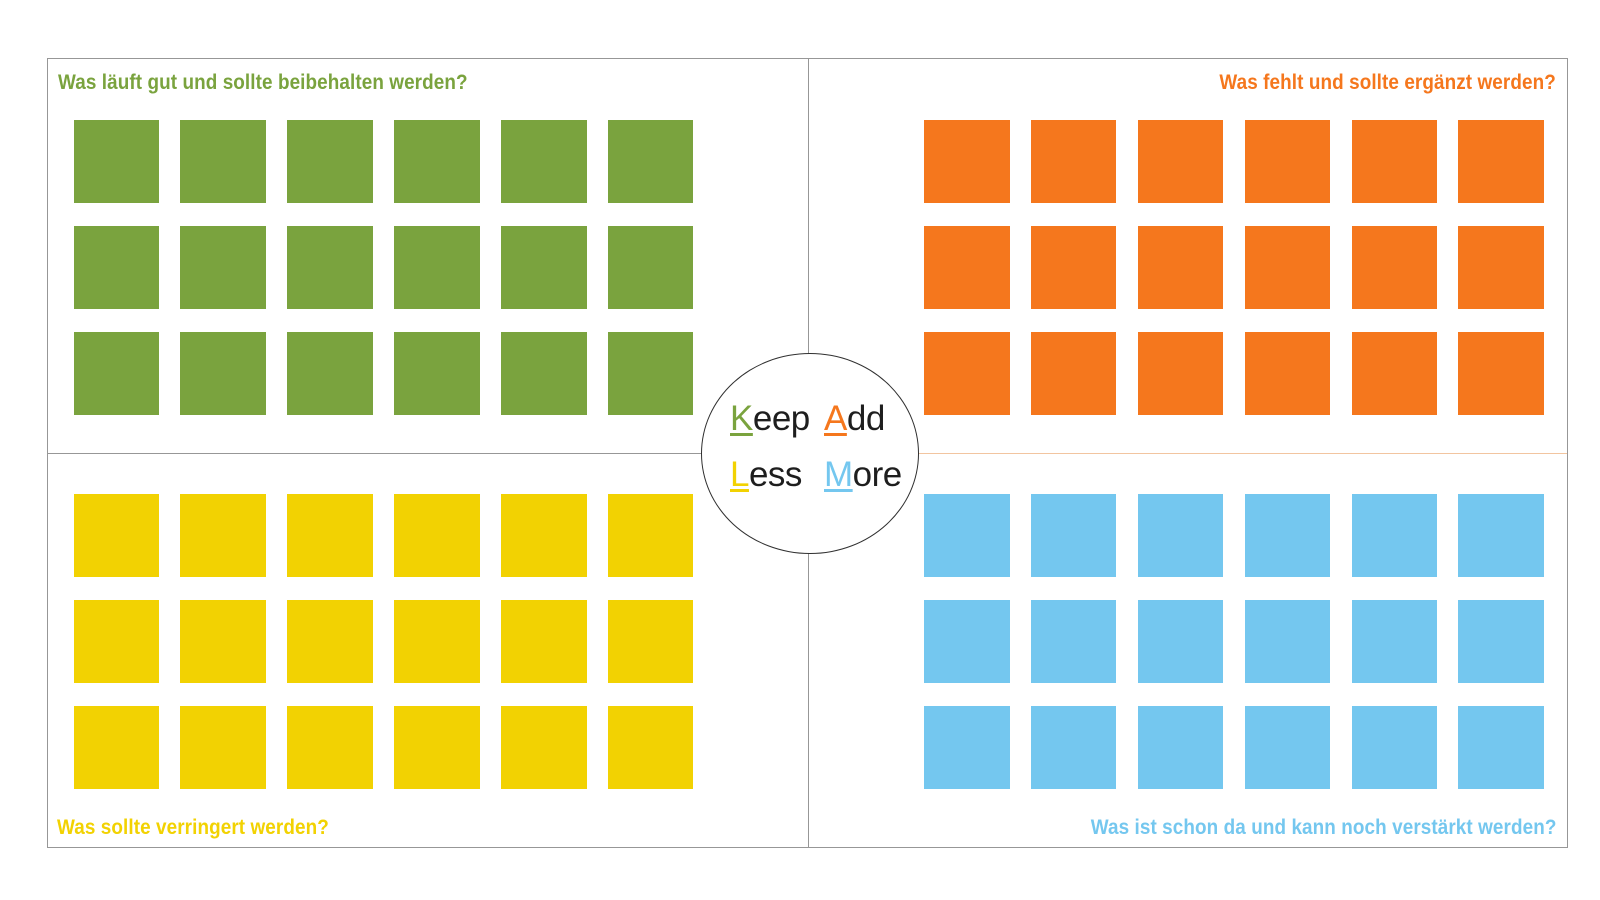 The image size is (1600, 900). Describe the element at coordinates (1387, 82) in the screenshot. I see `quadrant-add-question: Was fehlt und sollte ergänzt werden?` at that location.